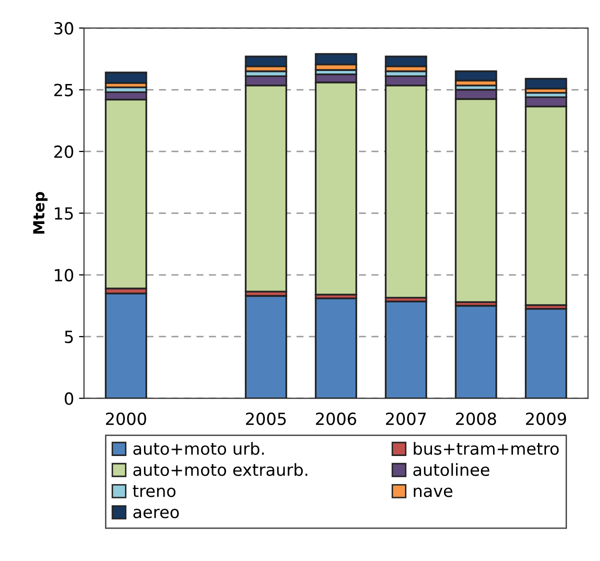  Describe the element at coordinates (63, 90) in the screenshot. I see `y-tick-label: 25` at that location.